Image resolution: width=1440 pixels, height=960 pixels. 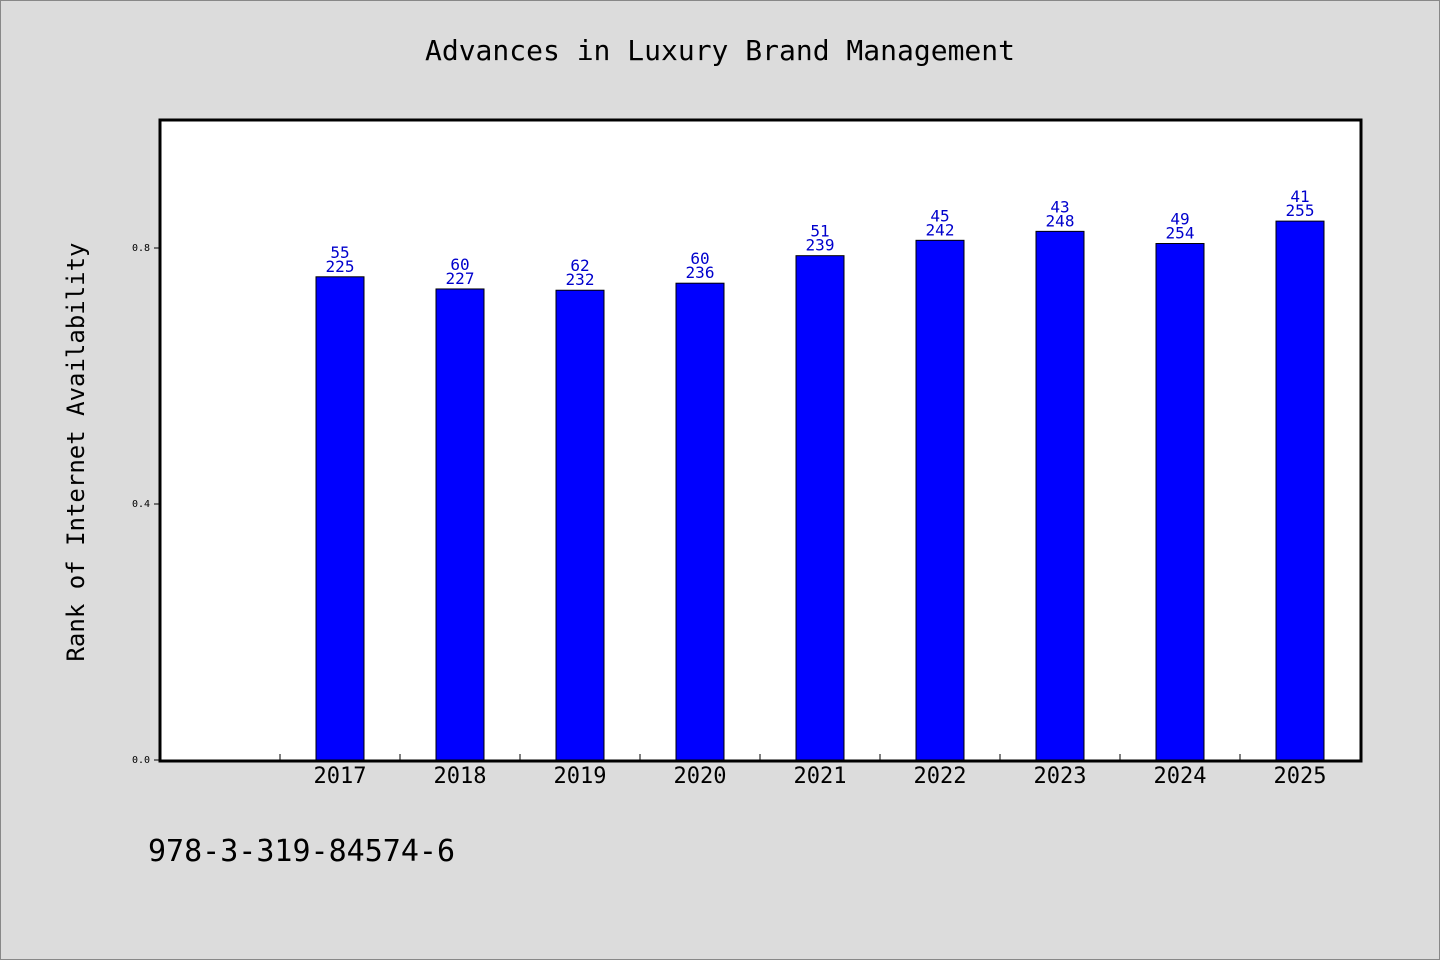 I want to click on bar-label-bottom: 239, so click(x=820, y=245).